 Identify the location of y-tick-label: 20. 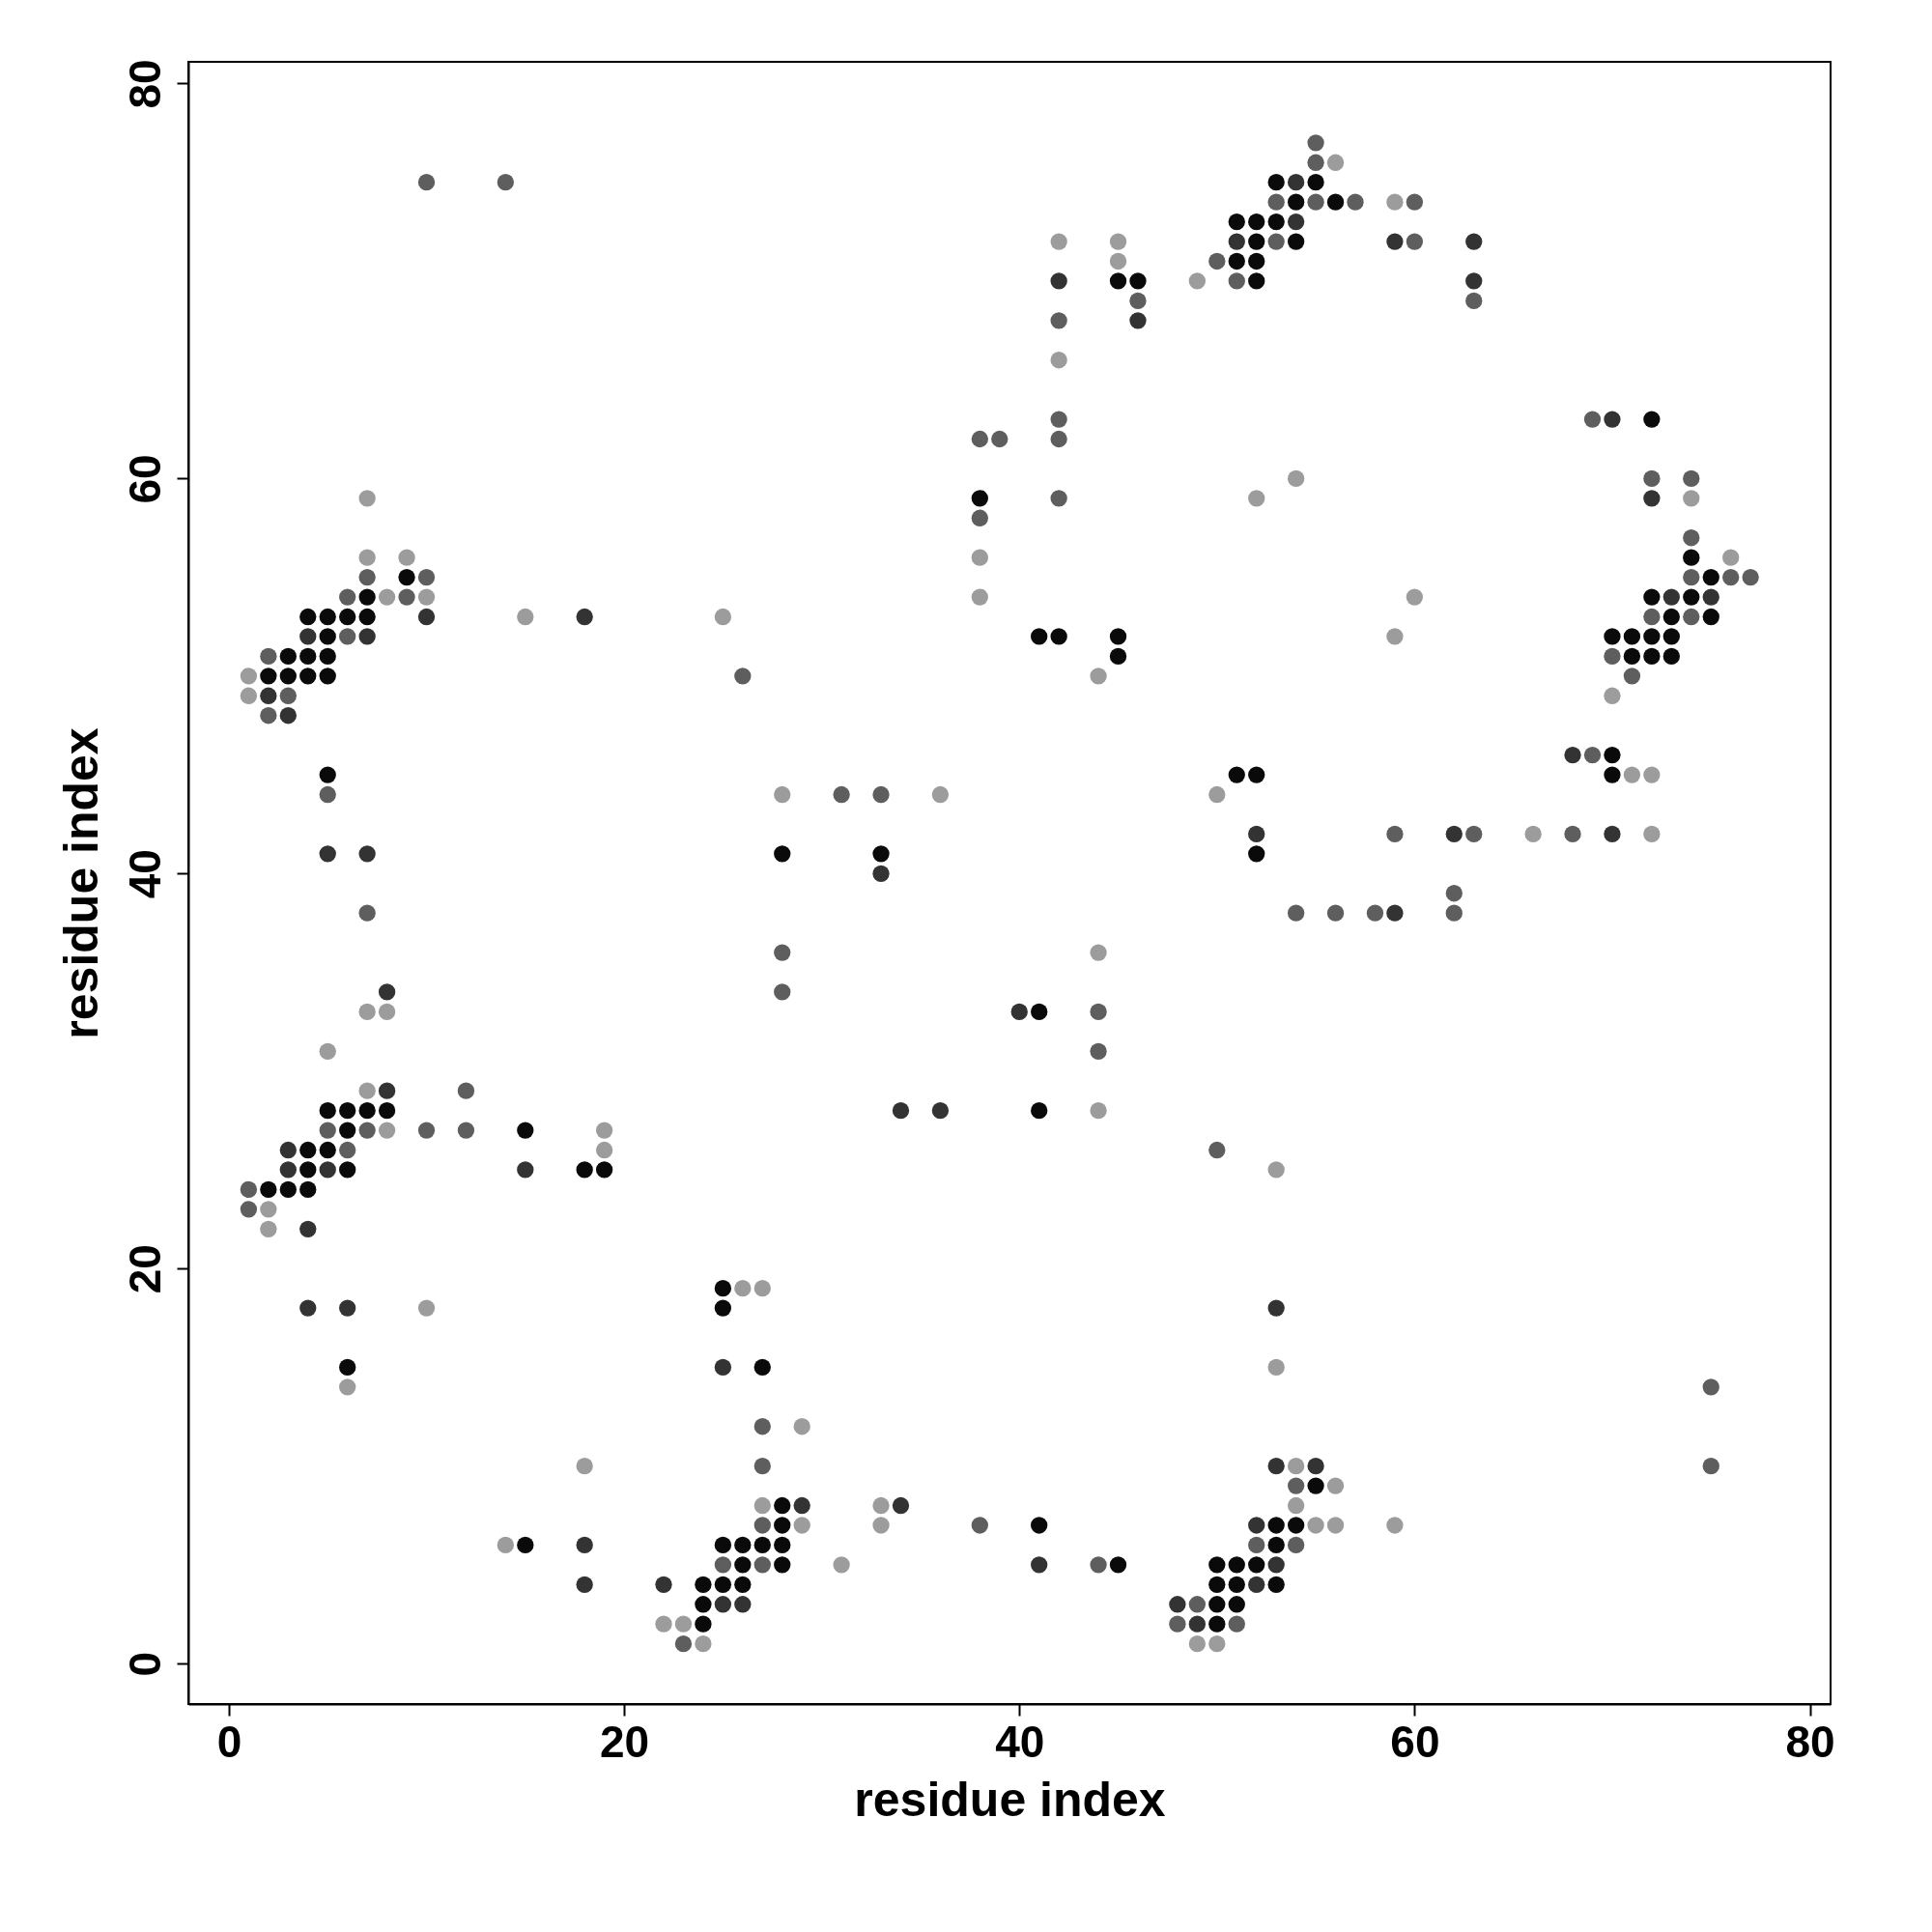
(144, 1269).